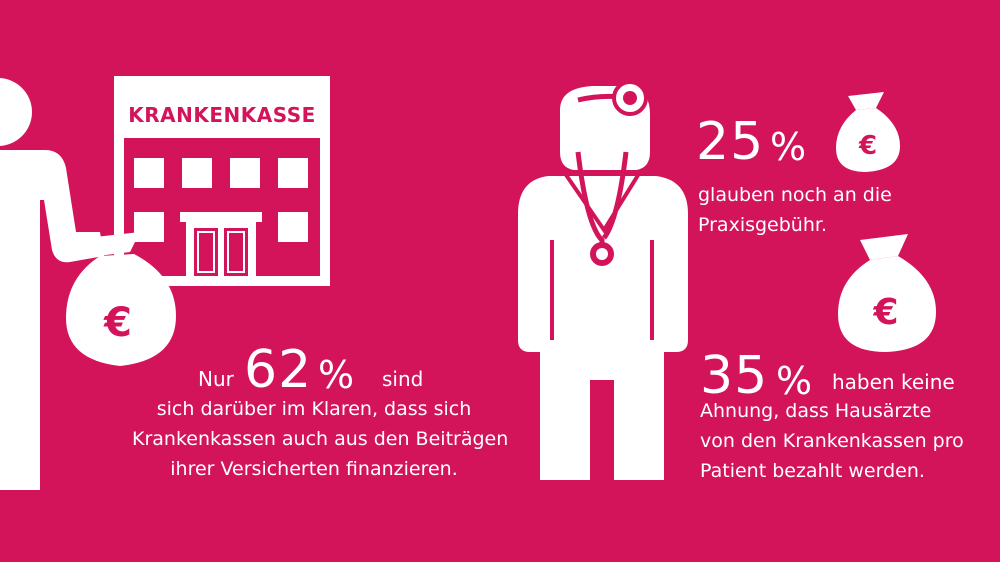  I want to click on building-icon, so click(222, 181).